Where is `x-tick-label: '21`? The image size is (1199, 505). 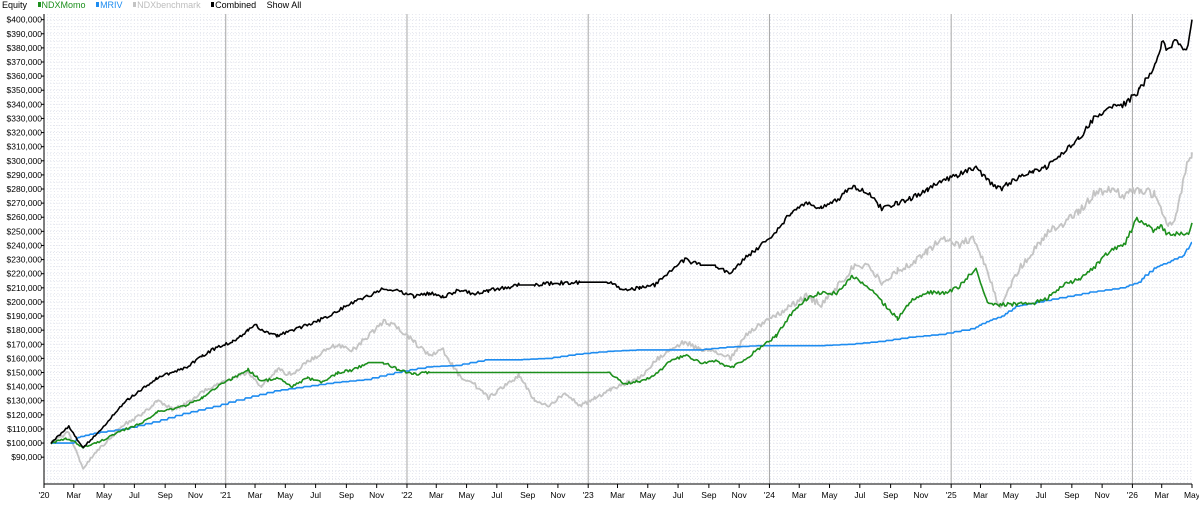 x-tick-label: '21 is located at coordinates (225, 495).